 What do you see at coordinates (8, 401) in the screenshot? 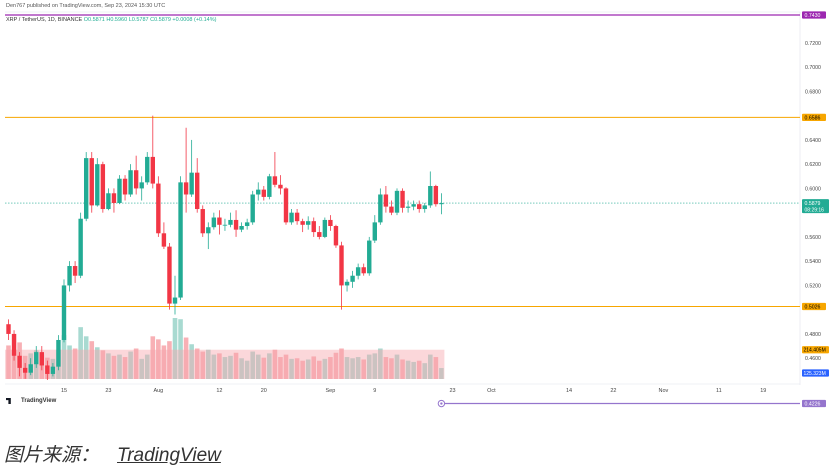
I see `tradingview-logo-icon` at bounding box center [8, 401].